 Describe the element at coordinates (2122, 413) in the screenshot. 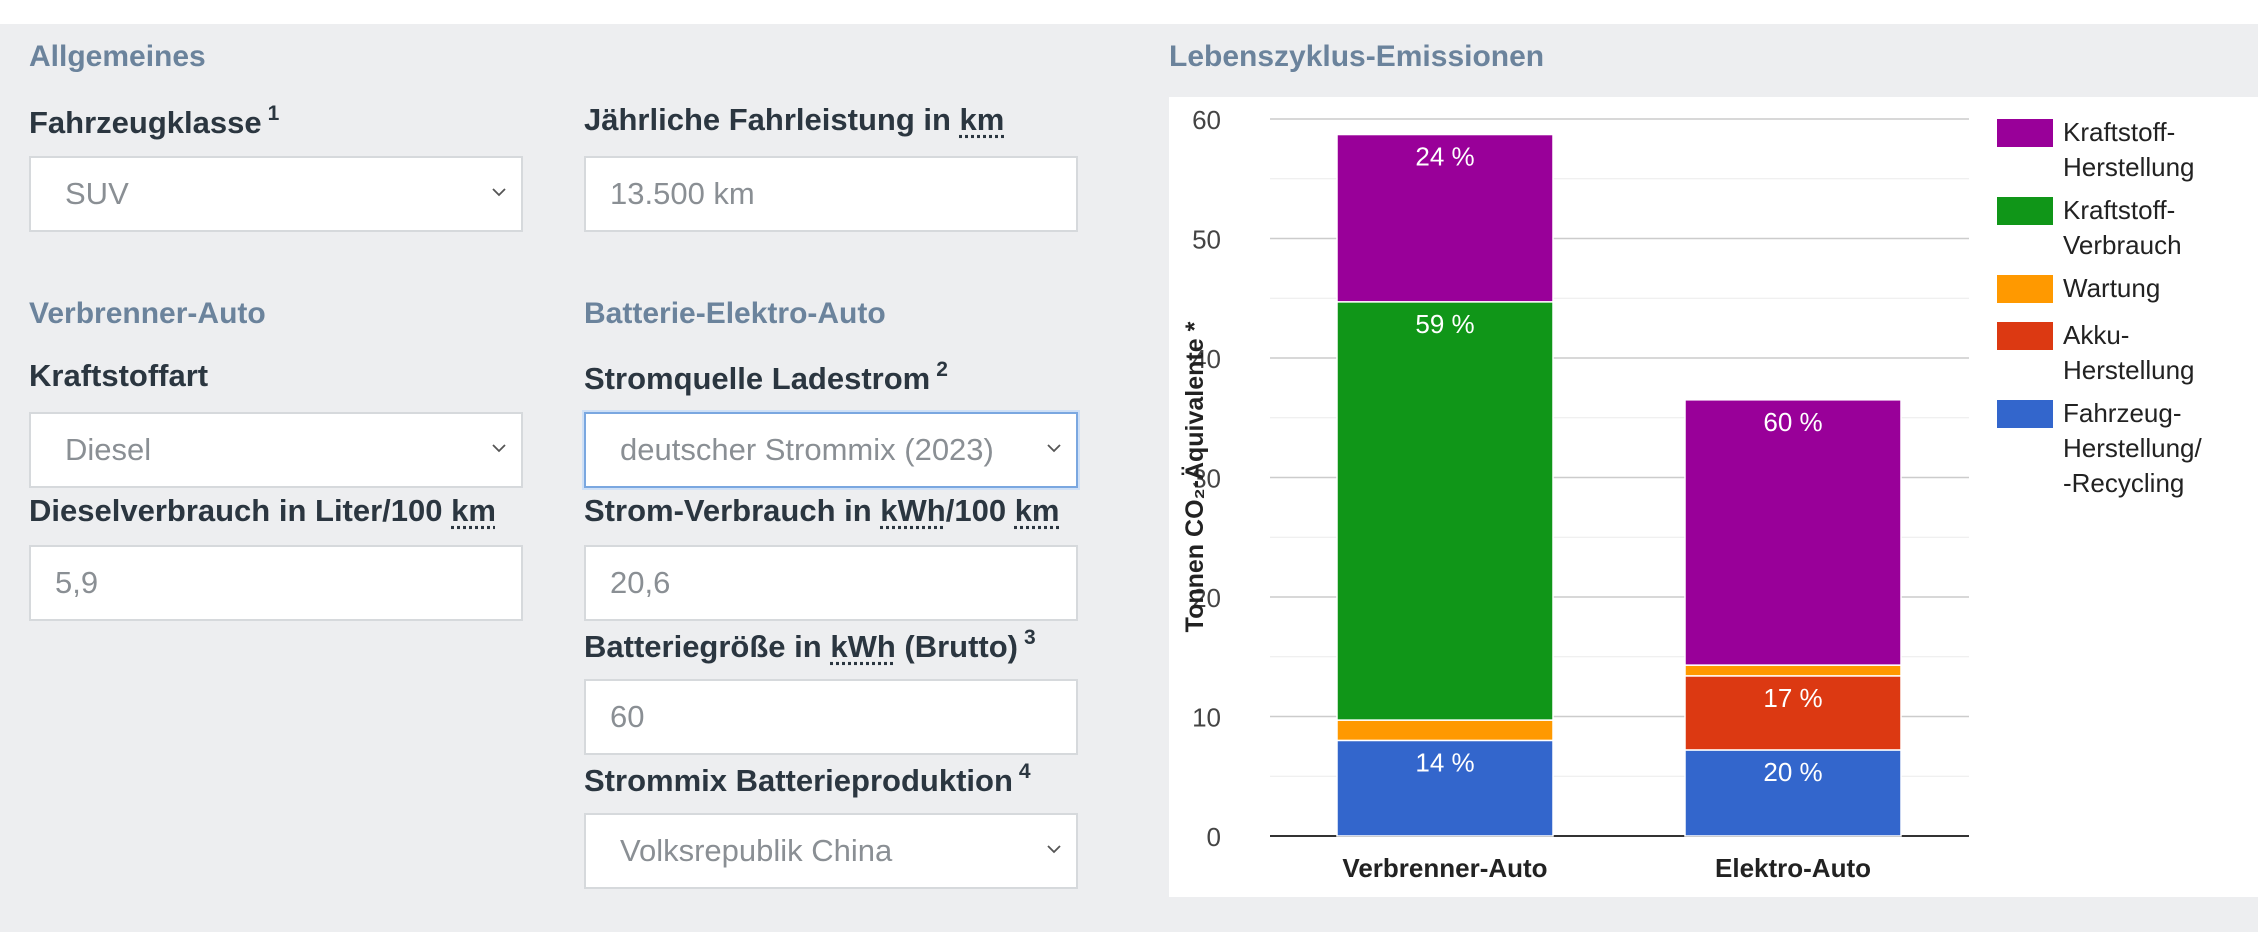

I see `legend-label: Fahrzeug-` at that location.